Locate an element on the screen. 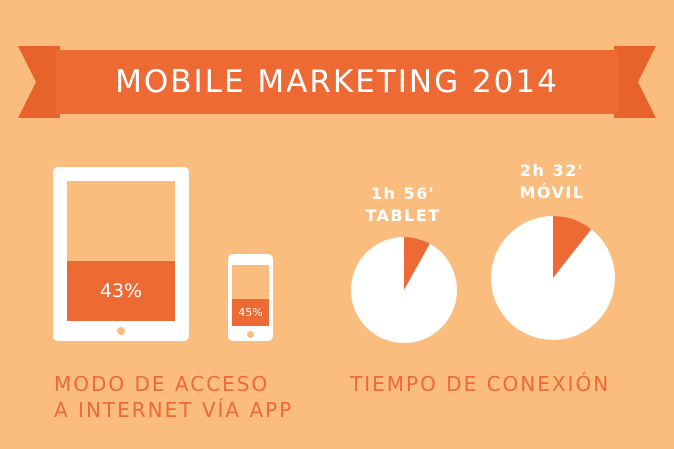 The image size is (674, 449). tablet-usage-fill: 43% is located at coordinates (121, 290).